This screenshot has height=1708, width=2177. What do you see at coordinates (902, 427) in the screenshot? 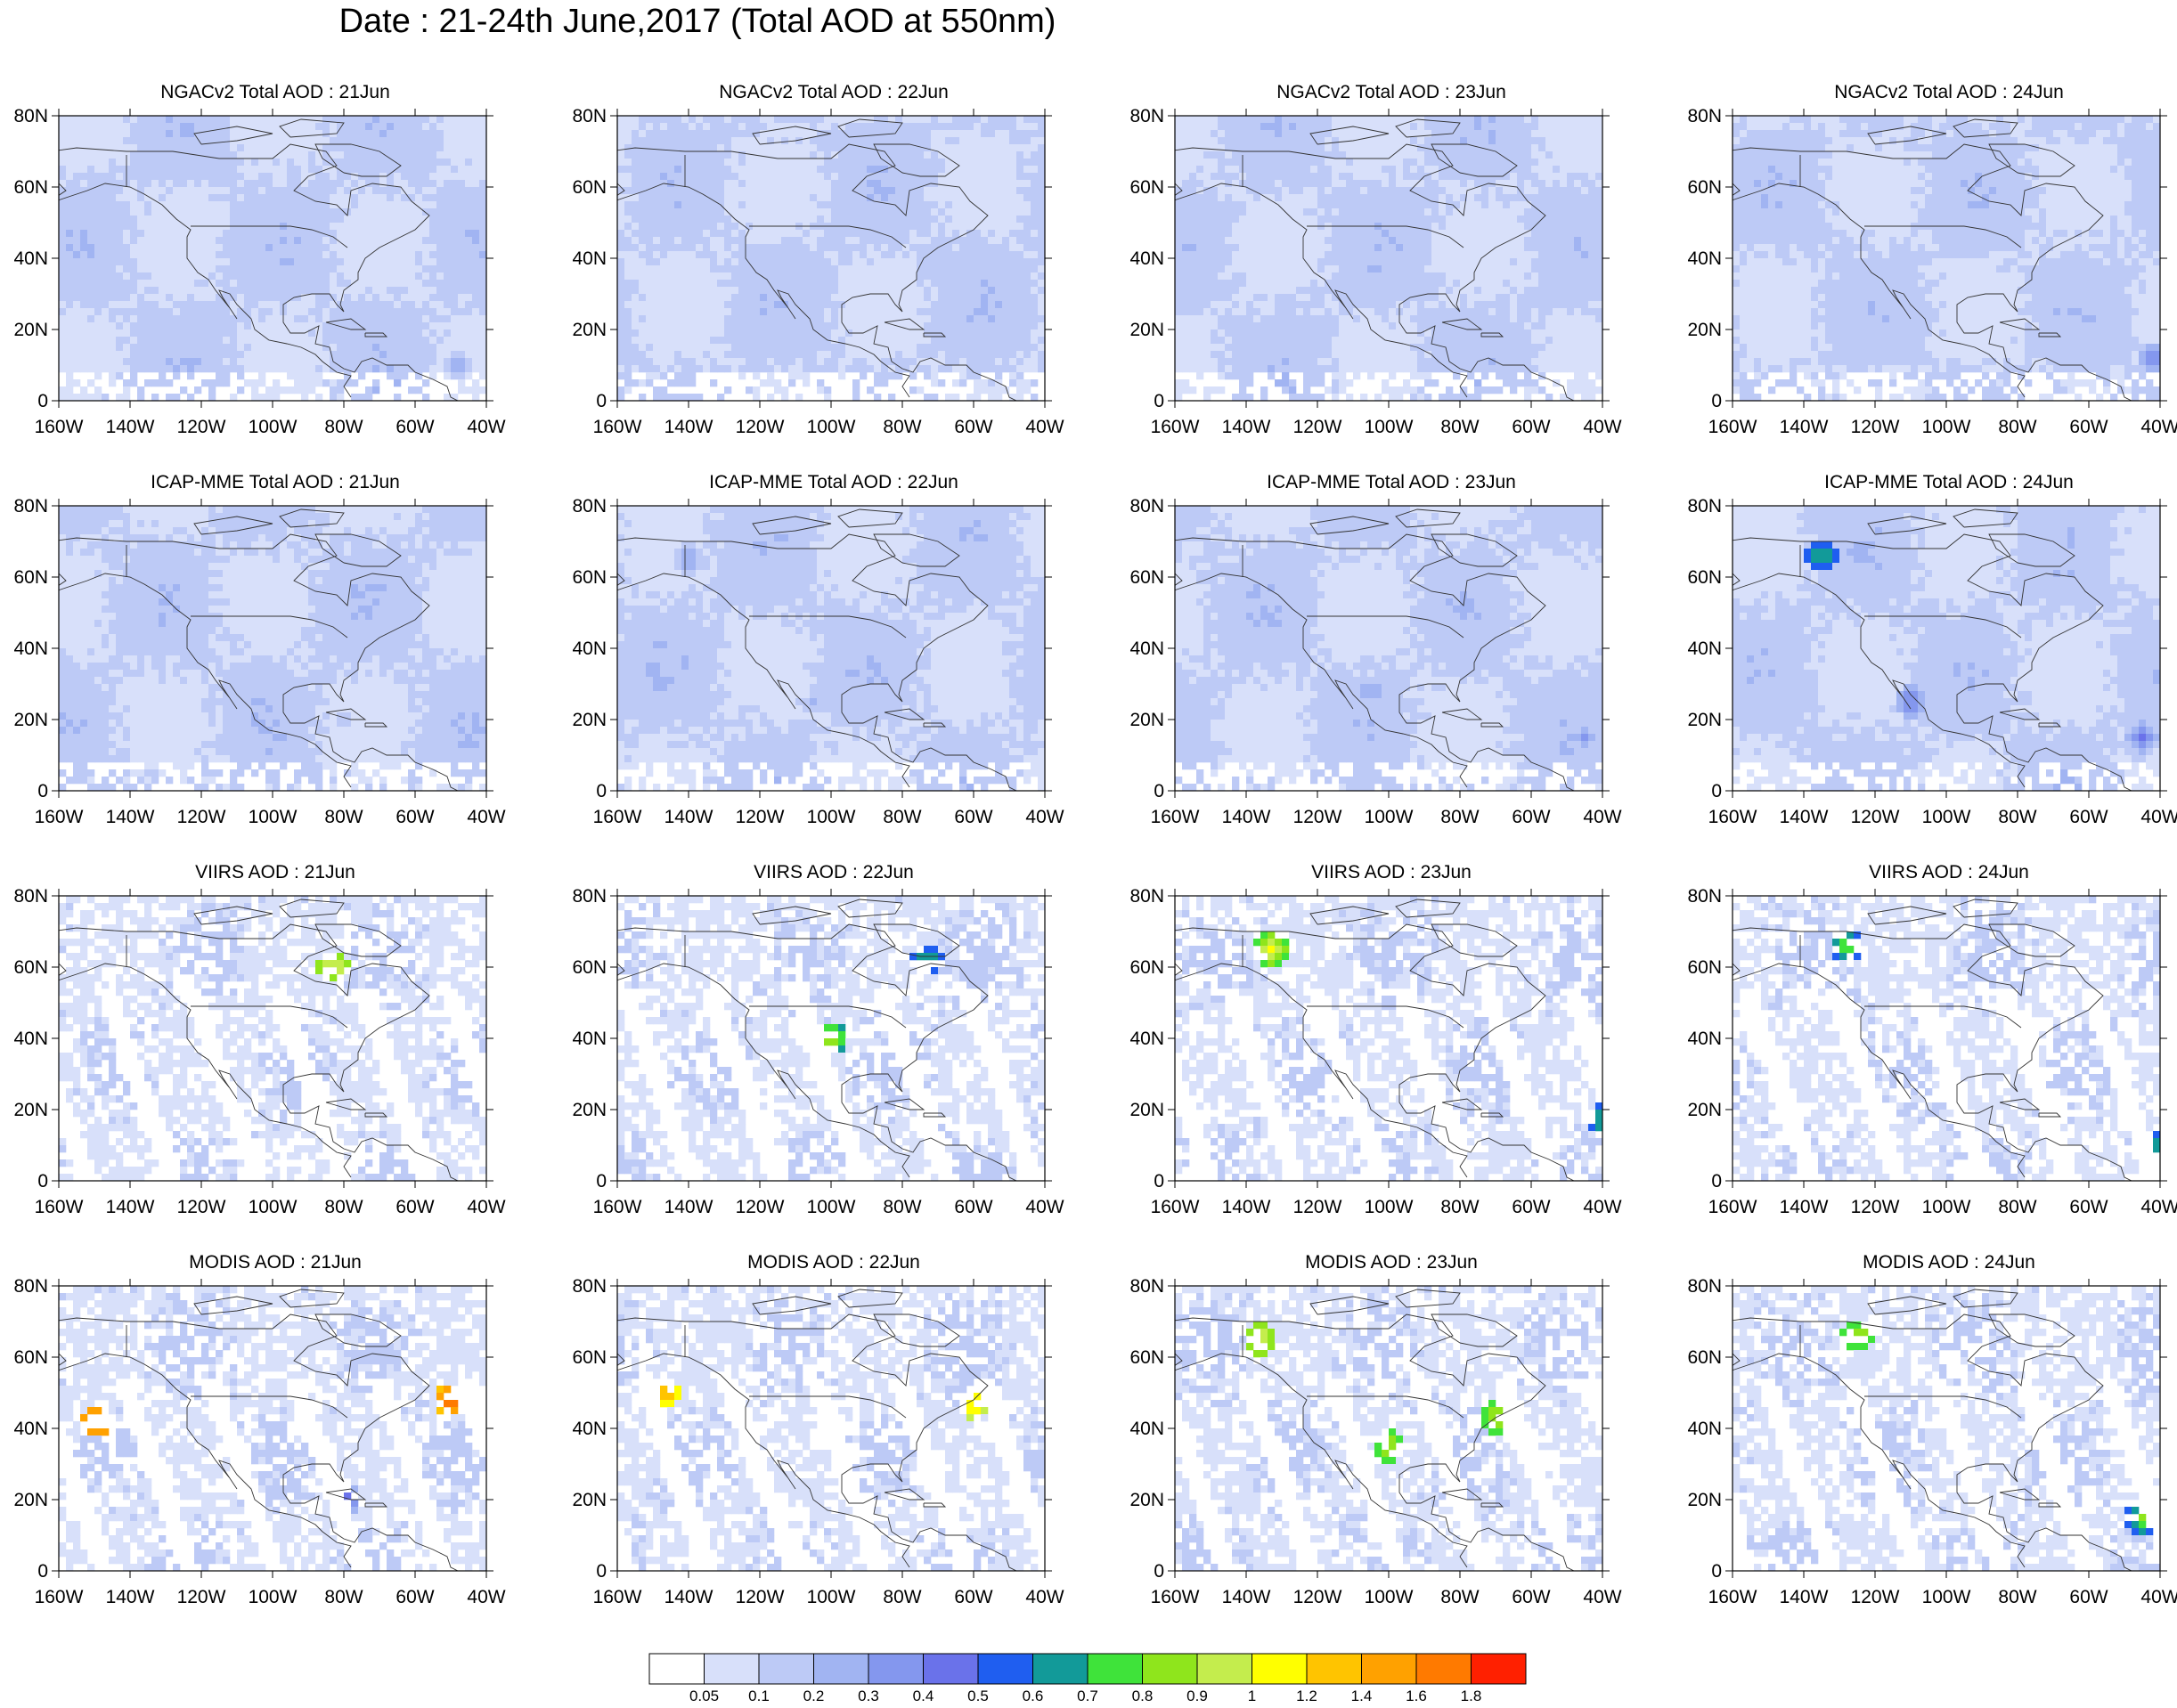
I see `lon-tick-label: 80W` at bounding box center [902, 427].